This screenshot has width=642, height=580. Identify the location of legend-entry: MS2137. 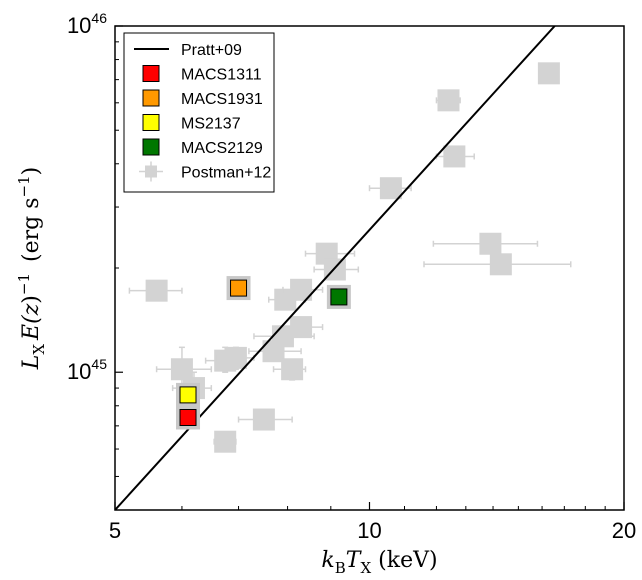
(191, 123).